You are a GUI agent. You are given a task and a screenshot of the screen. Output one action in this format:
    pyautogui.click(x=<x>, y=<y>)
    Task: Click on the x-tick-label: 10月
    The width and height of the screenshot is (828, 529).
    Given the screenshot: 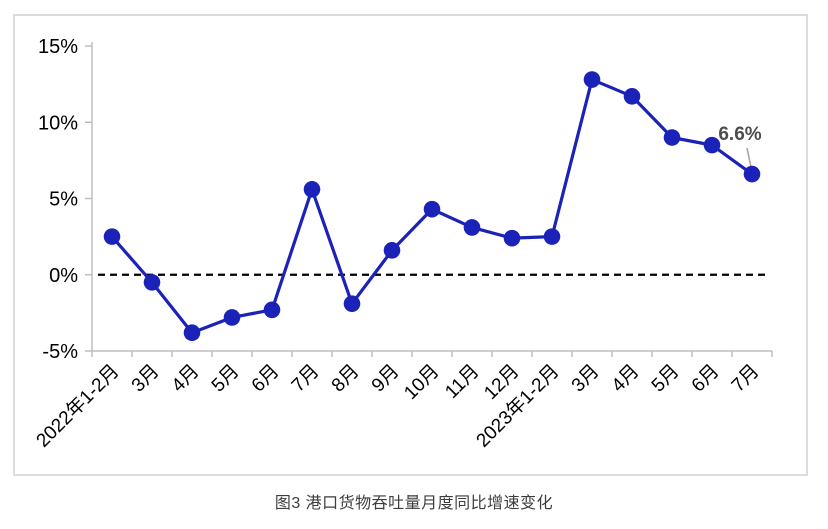 What is the action you would take?
    pyautogui.click(x=421, y=382)
    